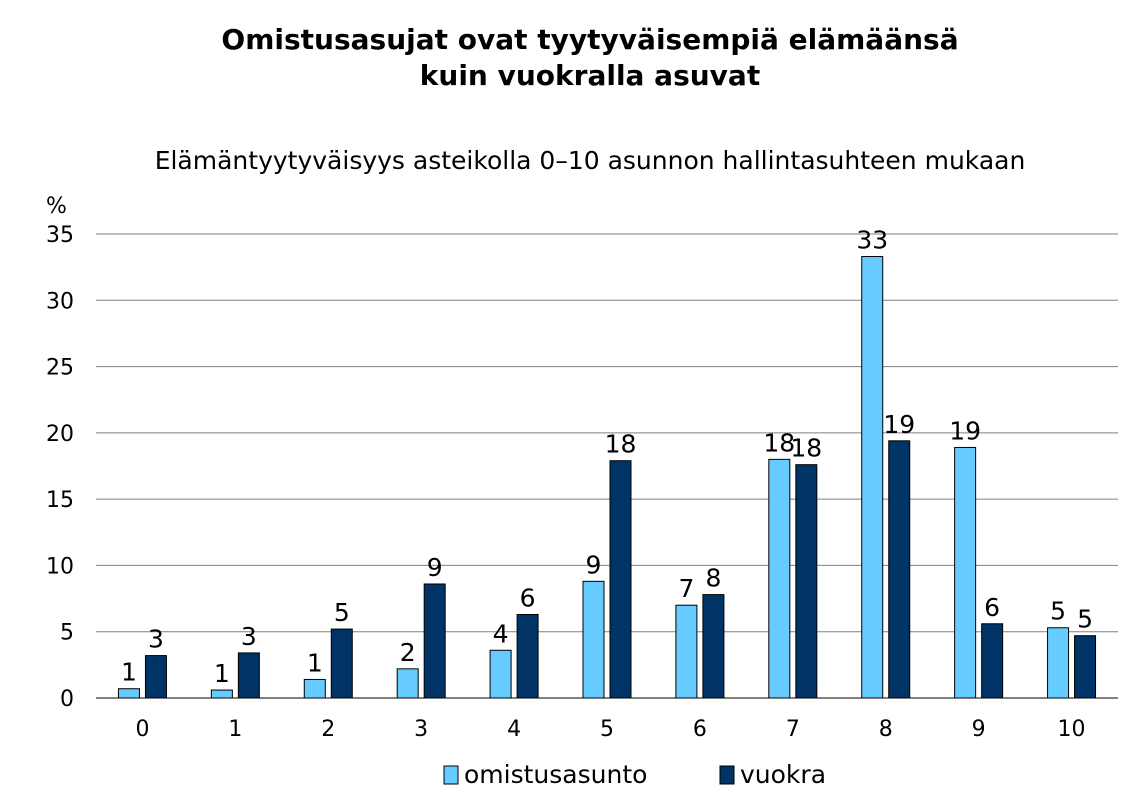 Image resolution: width=1136 pixels, height=797 pixels. I want to click on bar-label-vuokra-2: 5, so click(342, 612).